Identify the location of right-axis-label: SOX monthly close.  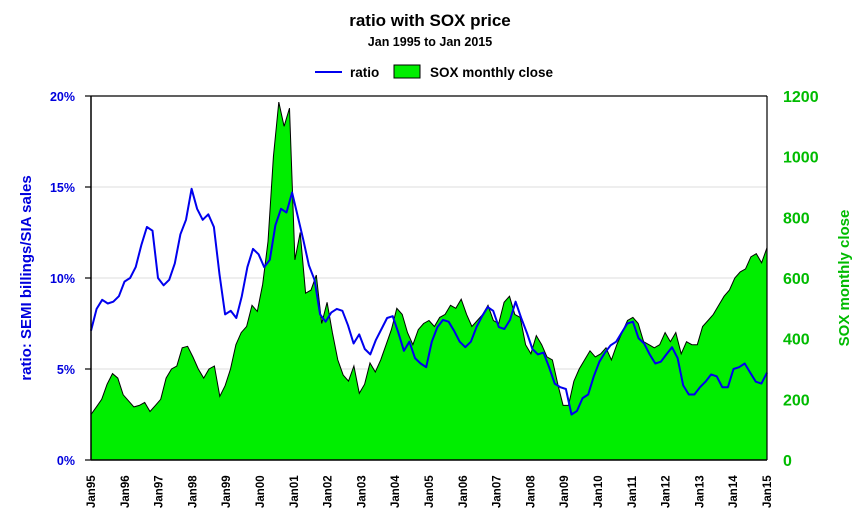
(844, 278).